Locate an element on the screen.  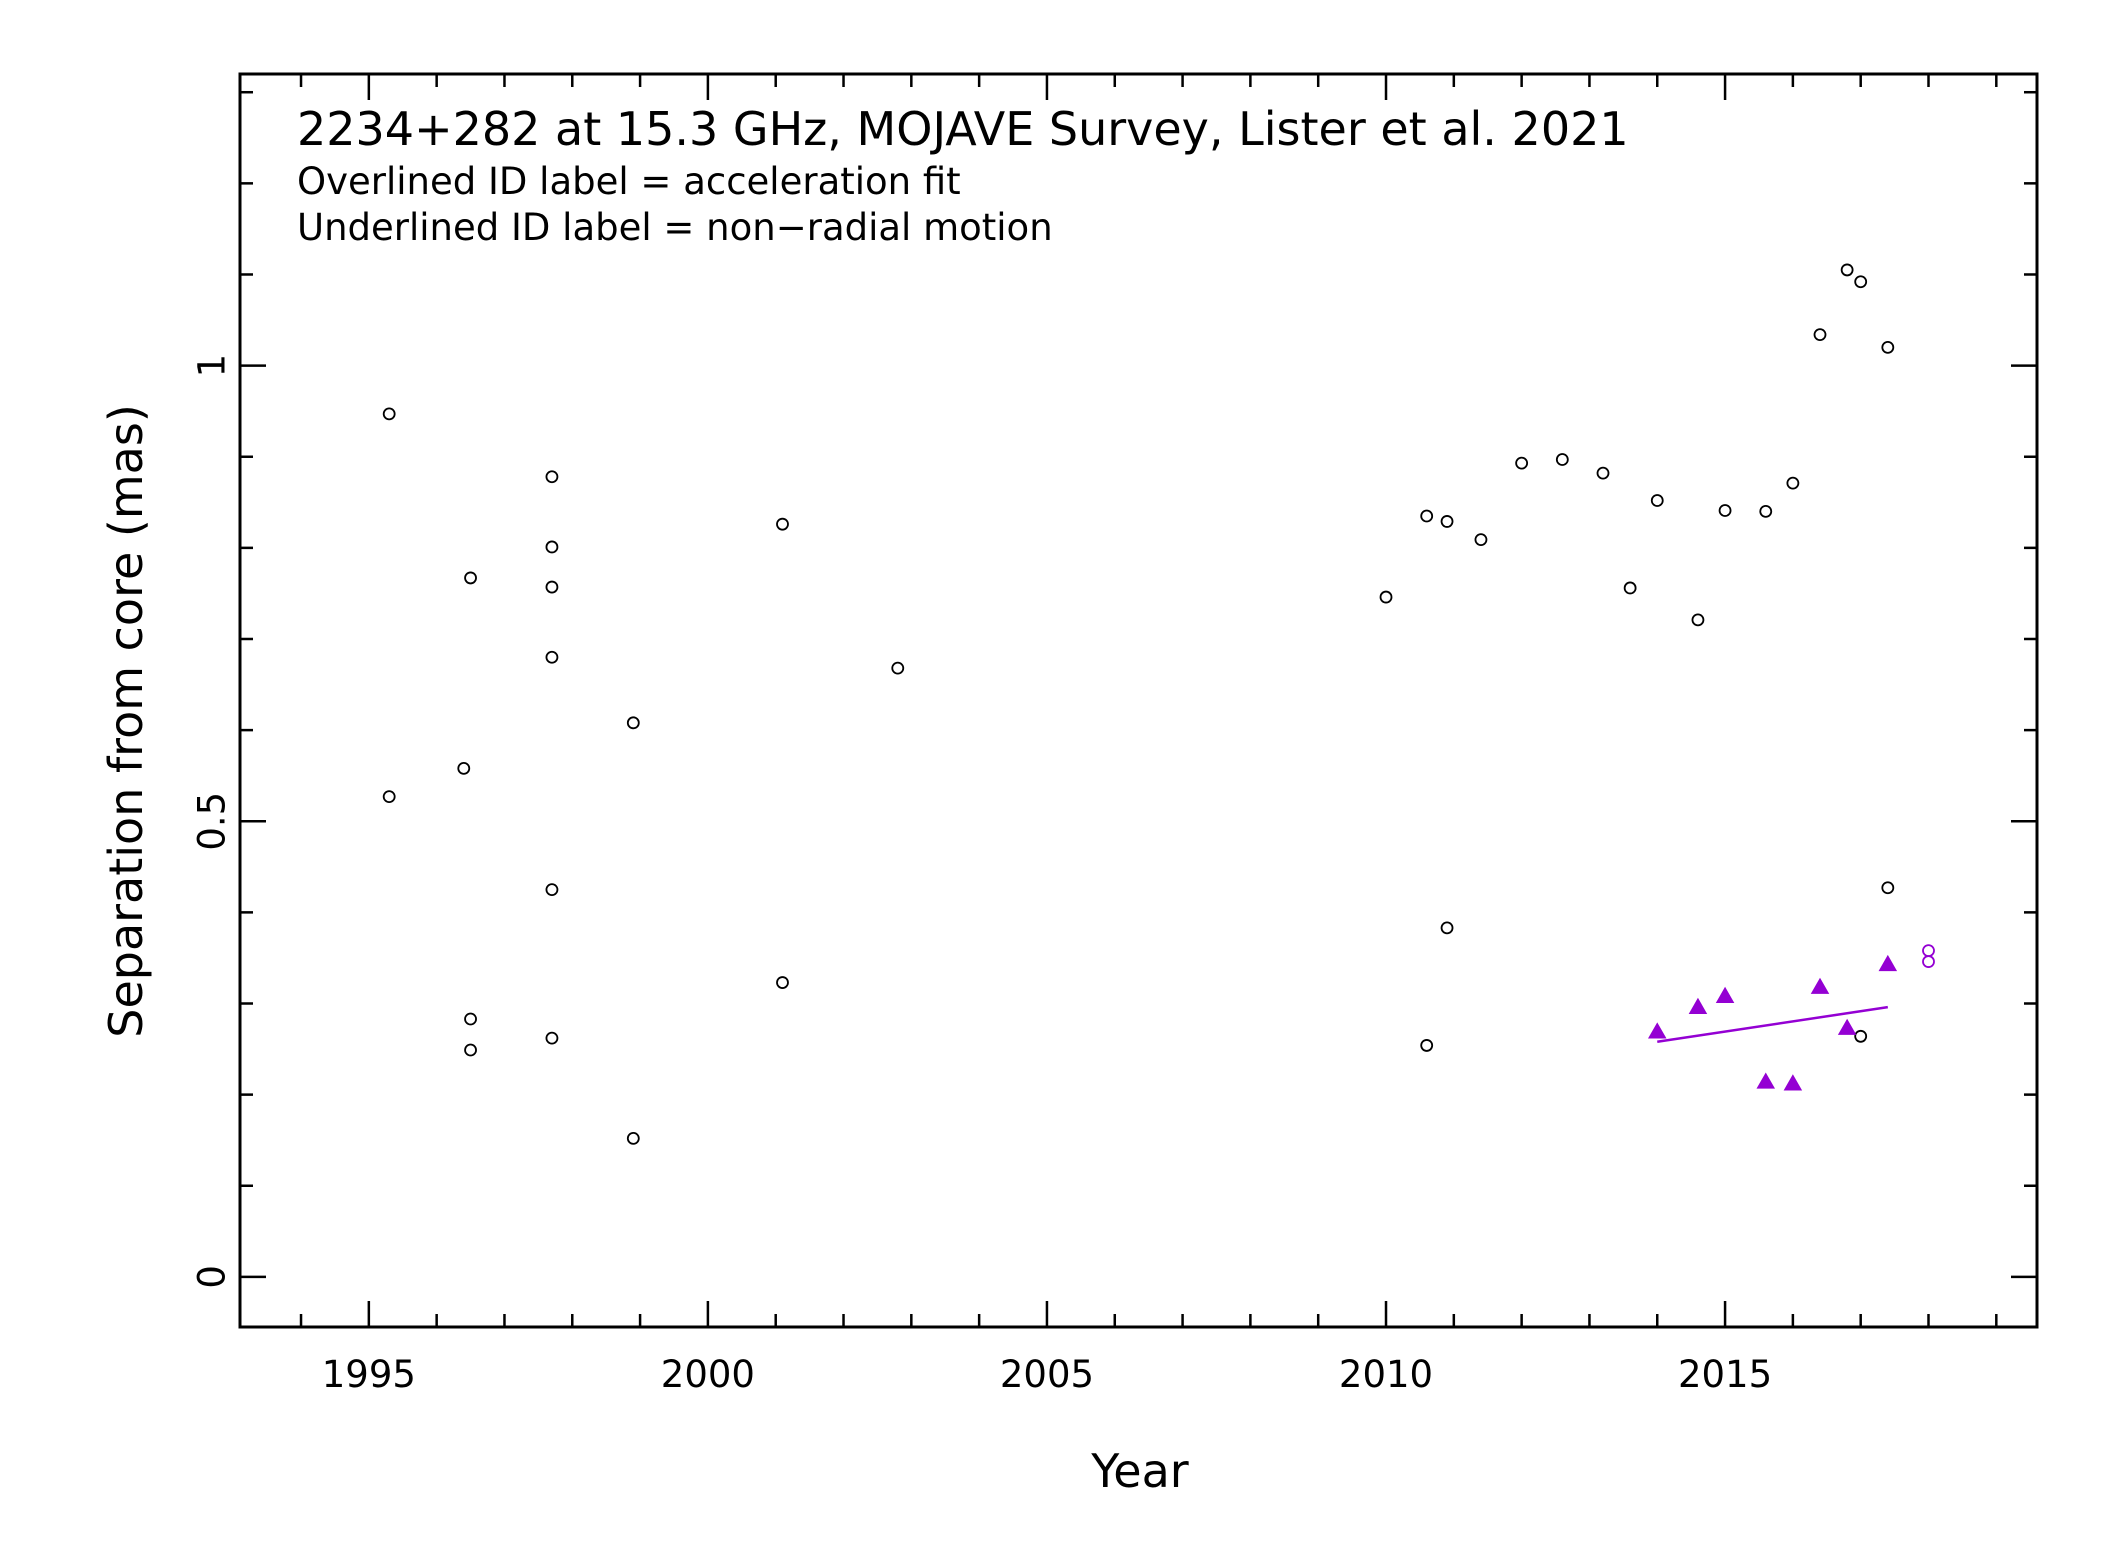
y-axis-label: Separation from core (mas) is located at coordinates (126, 721).